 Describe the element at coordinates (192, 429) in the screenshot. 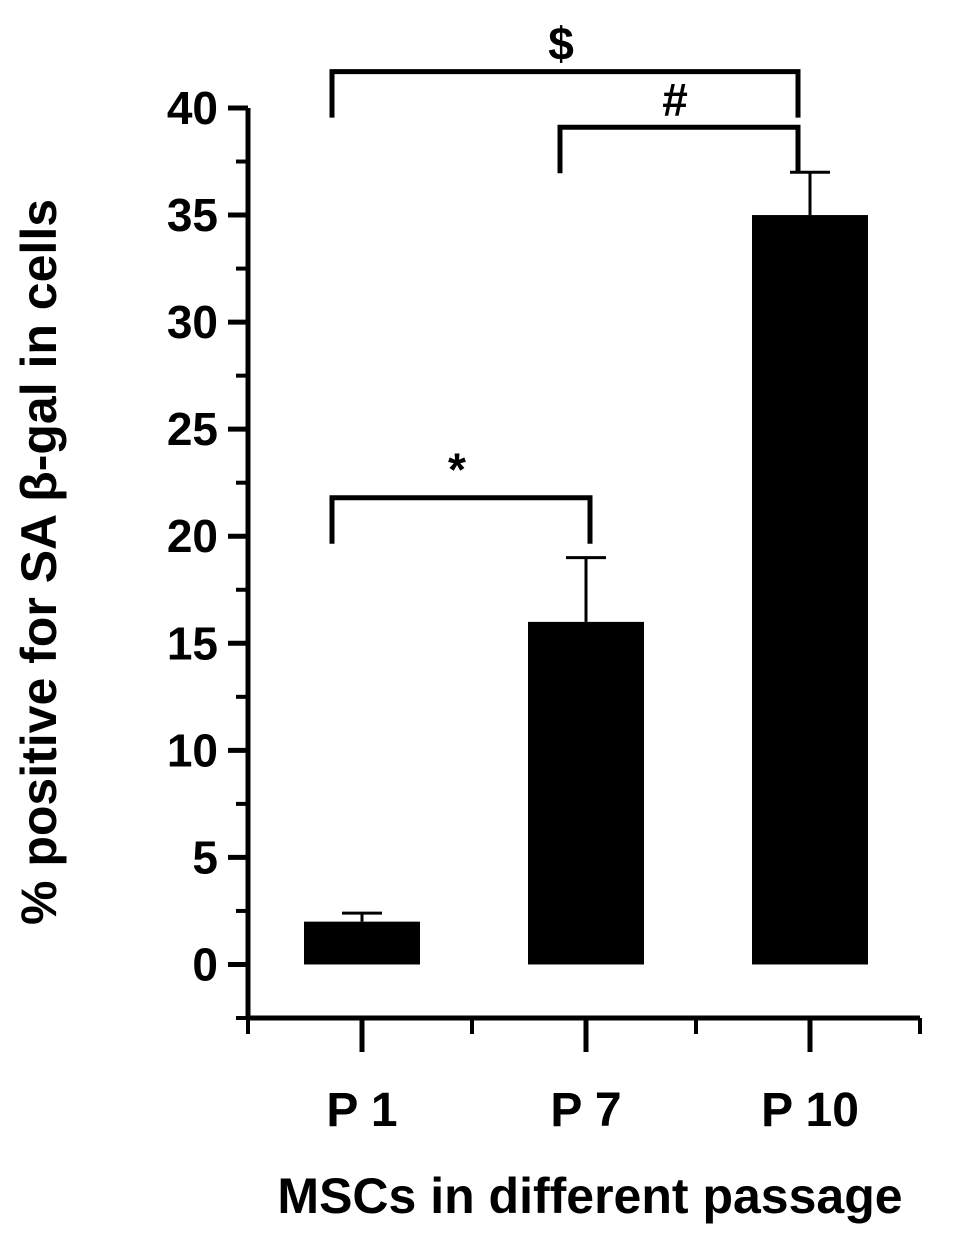

I see `y-tick-label: 25` at that location.